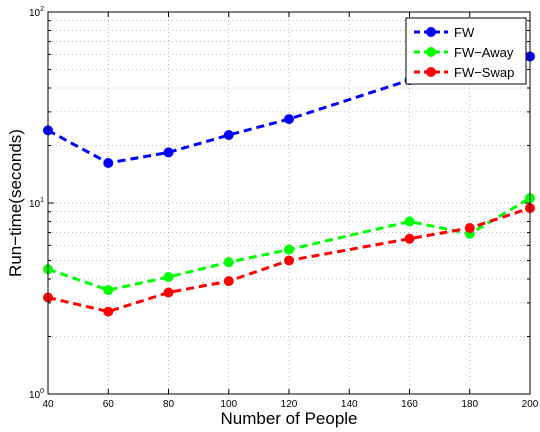 This screenshot has width=540, height=432. Describe the element at coordinates (484, 52) in the screenshot. I see `legend-label: FW−Away` at that location.